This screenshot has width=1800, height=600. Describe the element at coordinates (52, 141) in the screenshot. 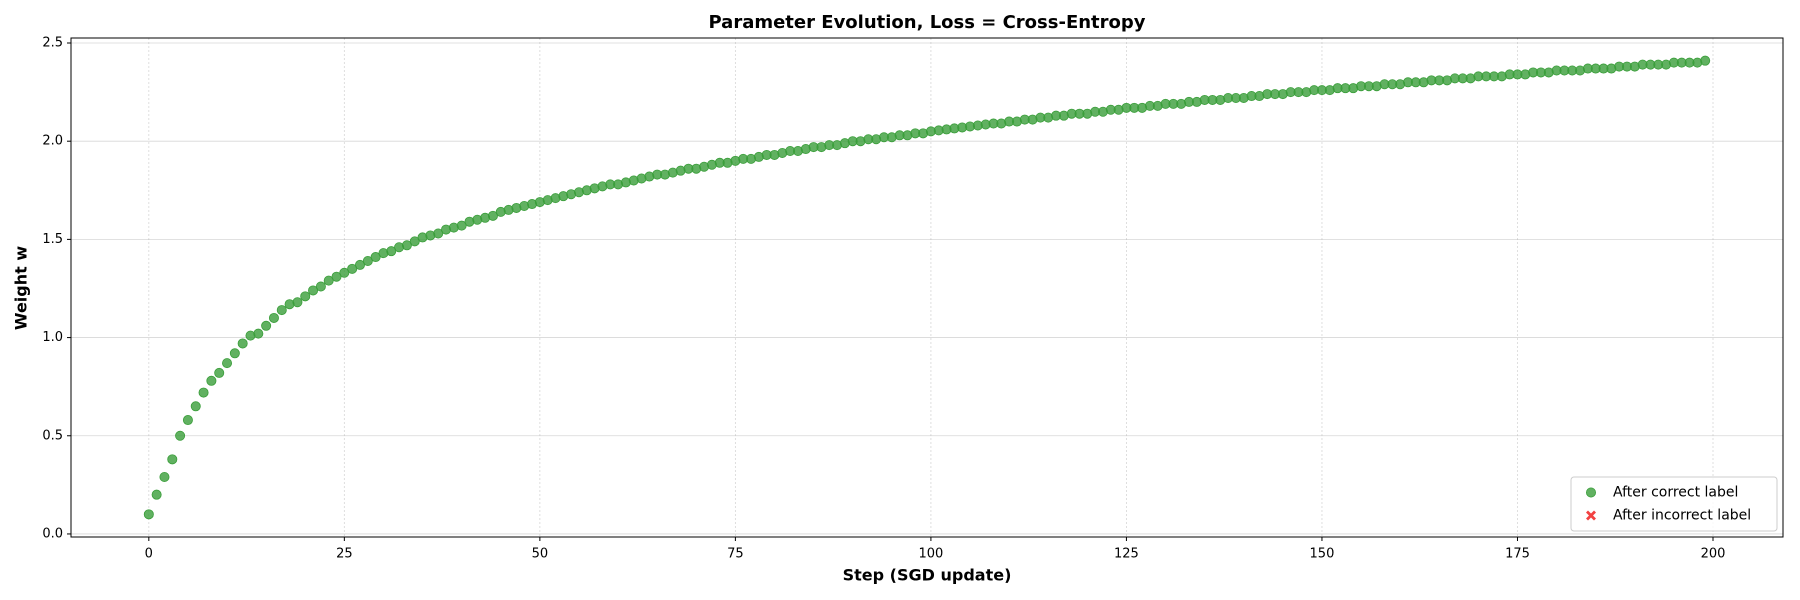

I see `y-tick-label: 2.0` at that location.